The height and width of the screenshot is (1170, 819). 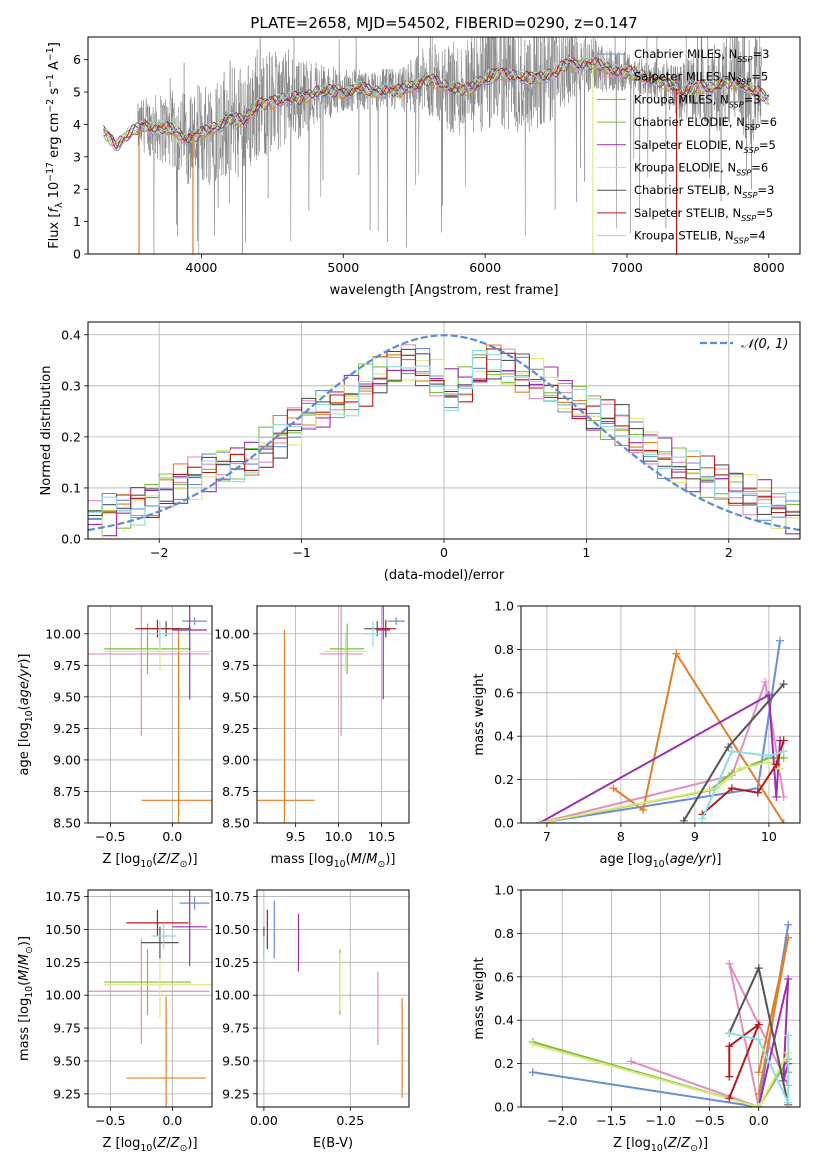 What do you see at coordinates (26, 714) in the screenshot?
I see `y-axis-label: age [log10(age/yr)]` at bounding box center [26, 714].